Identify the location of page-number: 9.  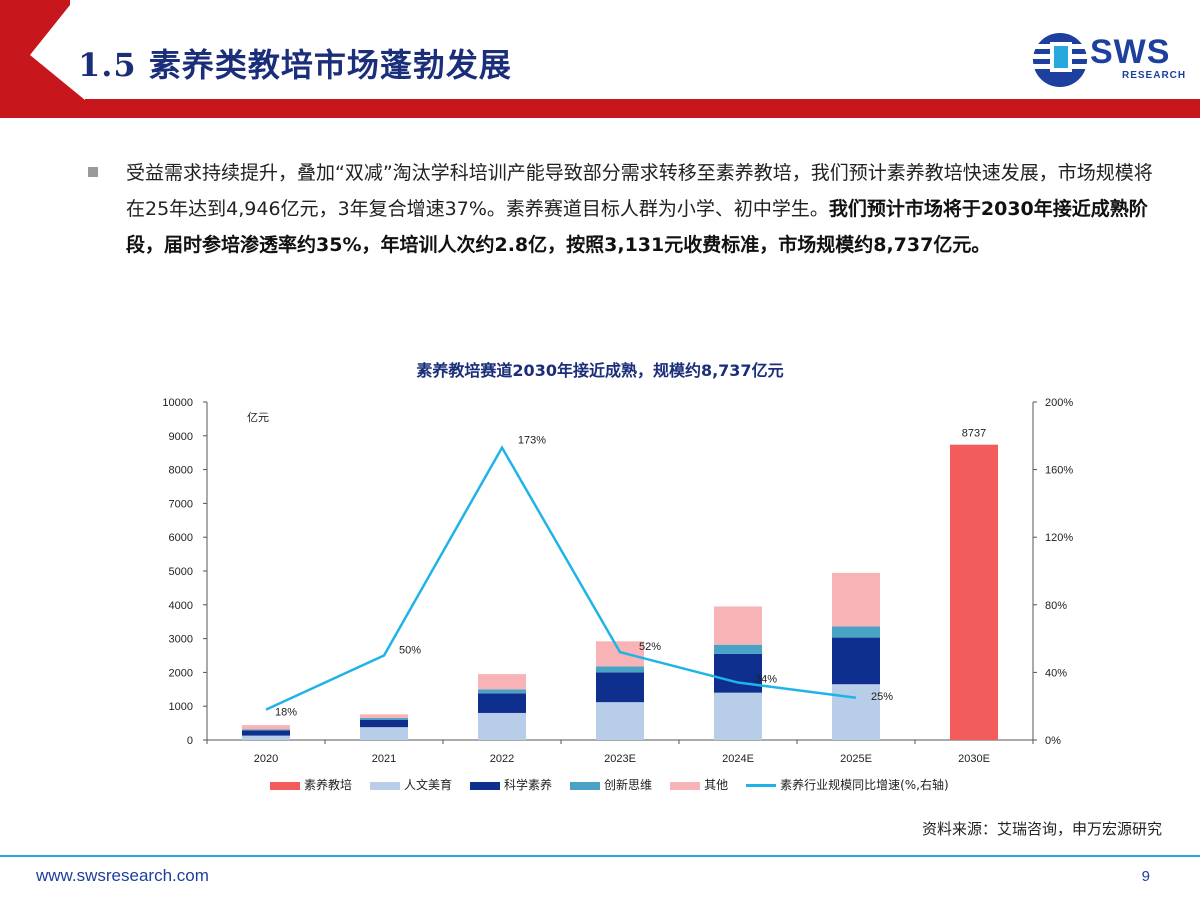
(1145, 876).